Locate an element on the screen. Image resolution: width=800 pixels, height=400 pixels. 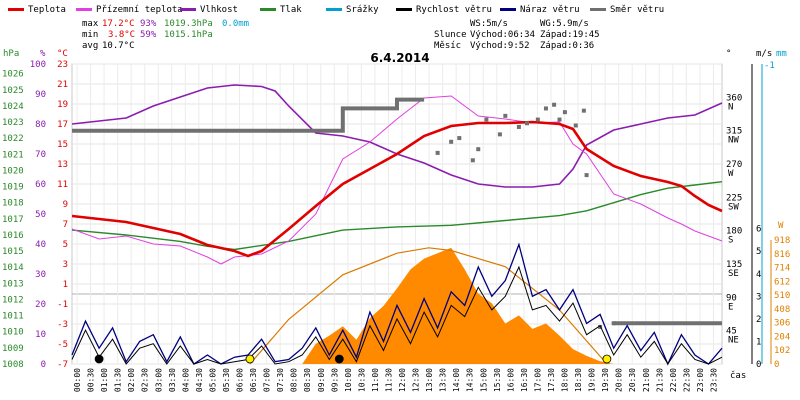
legend-swatch-smer is located at coordinates (598, 9).